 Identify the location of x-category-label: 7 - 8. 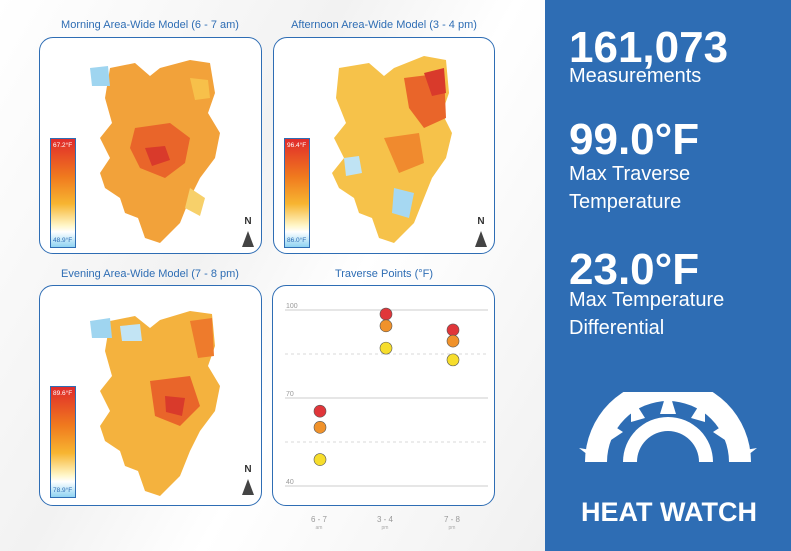
(451, 519).